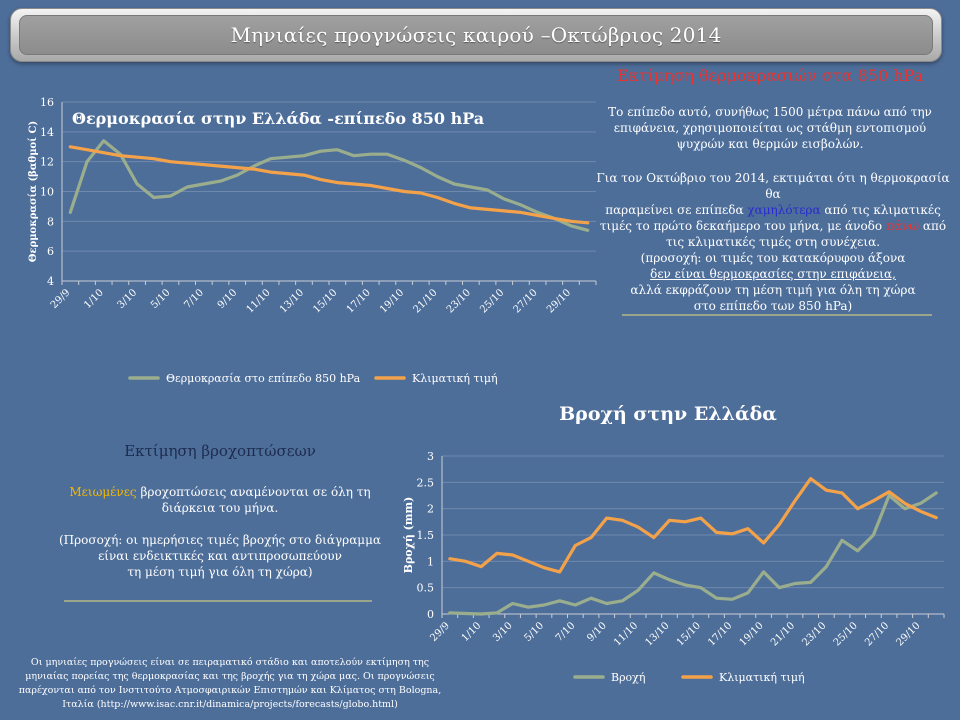 The image size is (960, 720). Describe the element at coordinates (628, 677) in the screenshot. I see `rain-legend-label-1: Βροχή` at that location.